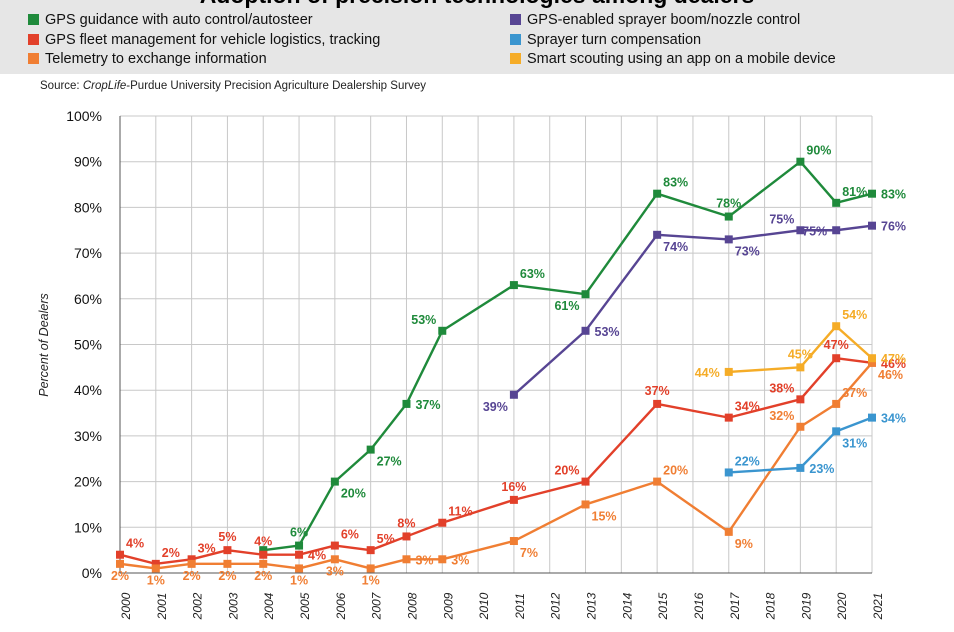 The width and height of the screenshot is (954, 632). Describe the element at coordinates (88, 482) in the screenshot. I see `y-tick-label: 20%` at that location.